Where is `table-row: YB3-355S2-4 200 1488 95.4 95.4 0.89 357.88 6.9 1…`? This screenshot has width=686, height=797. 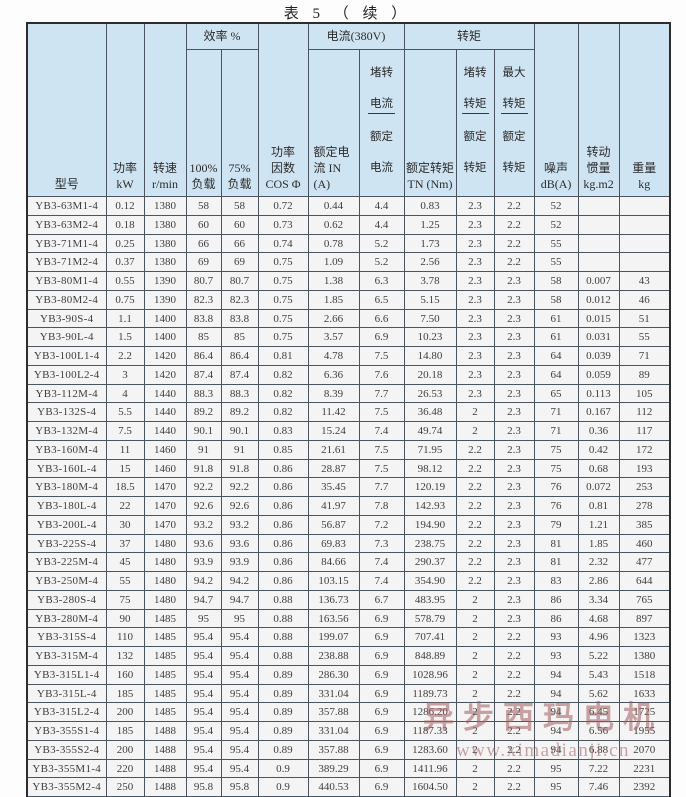
table-row: YB3-355S2-4 200 1488 95.4 95.4 0.89 357.88 6.9 1… is located at coordinates (348, 749).